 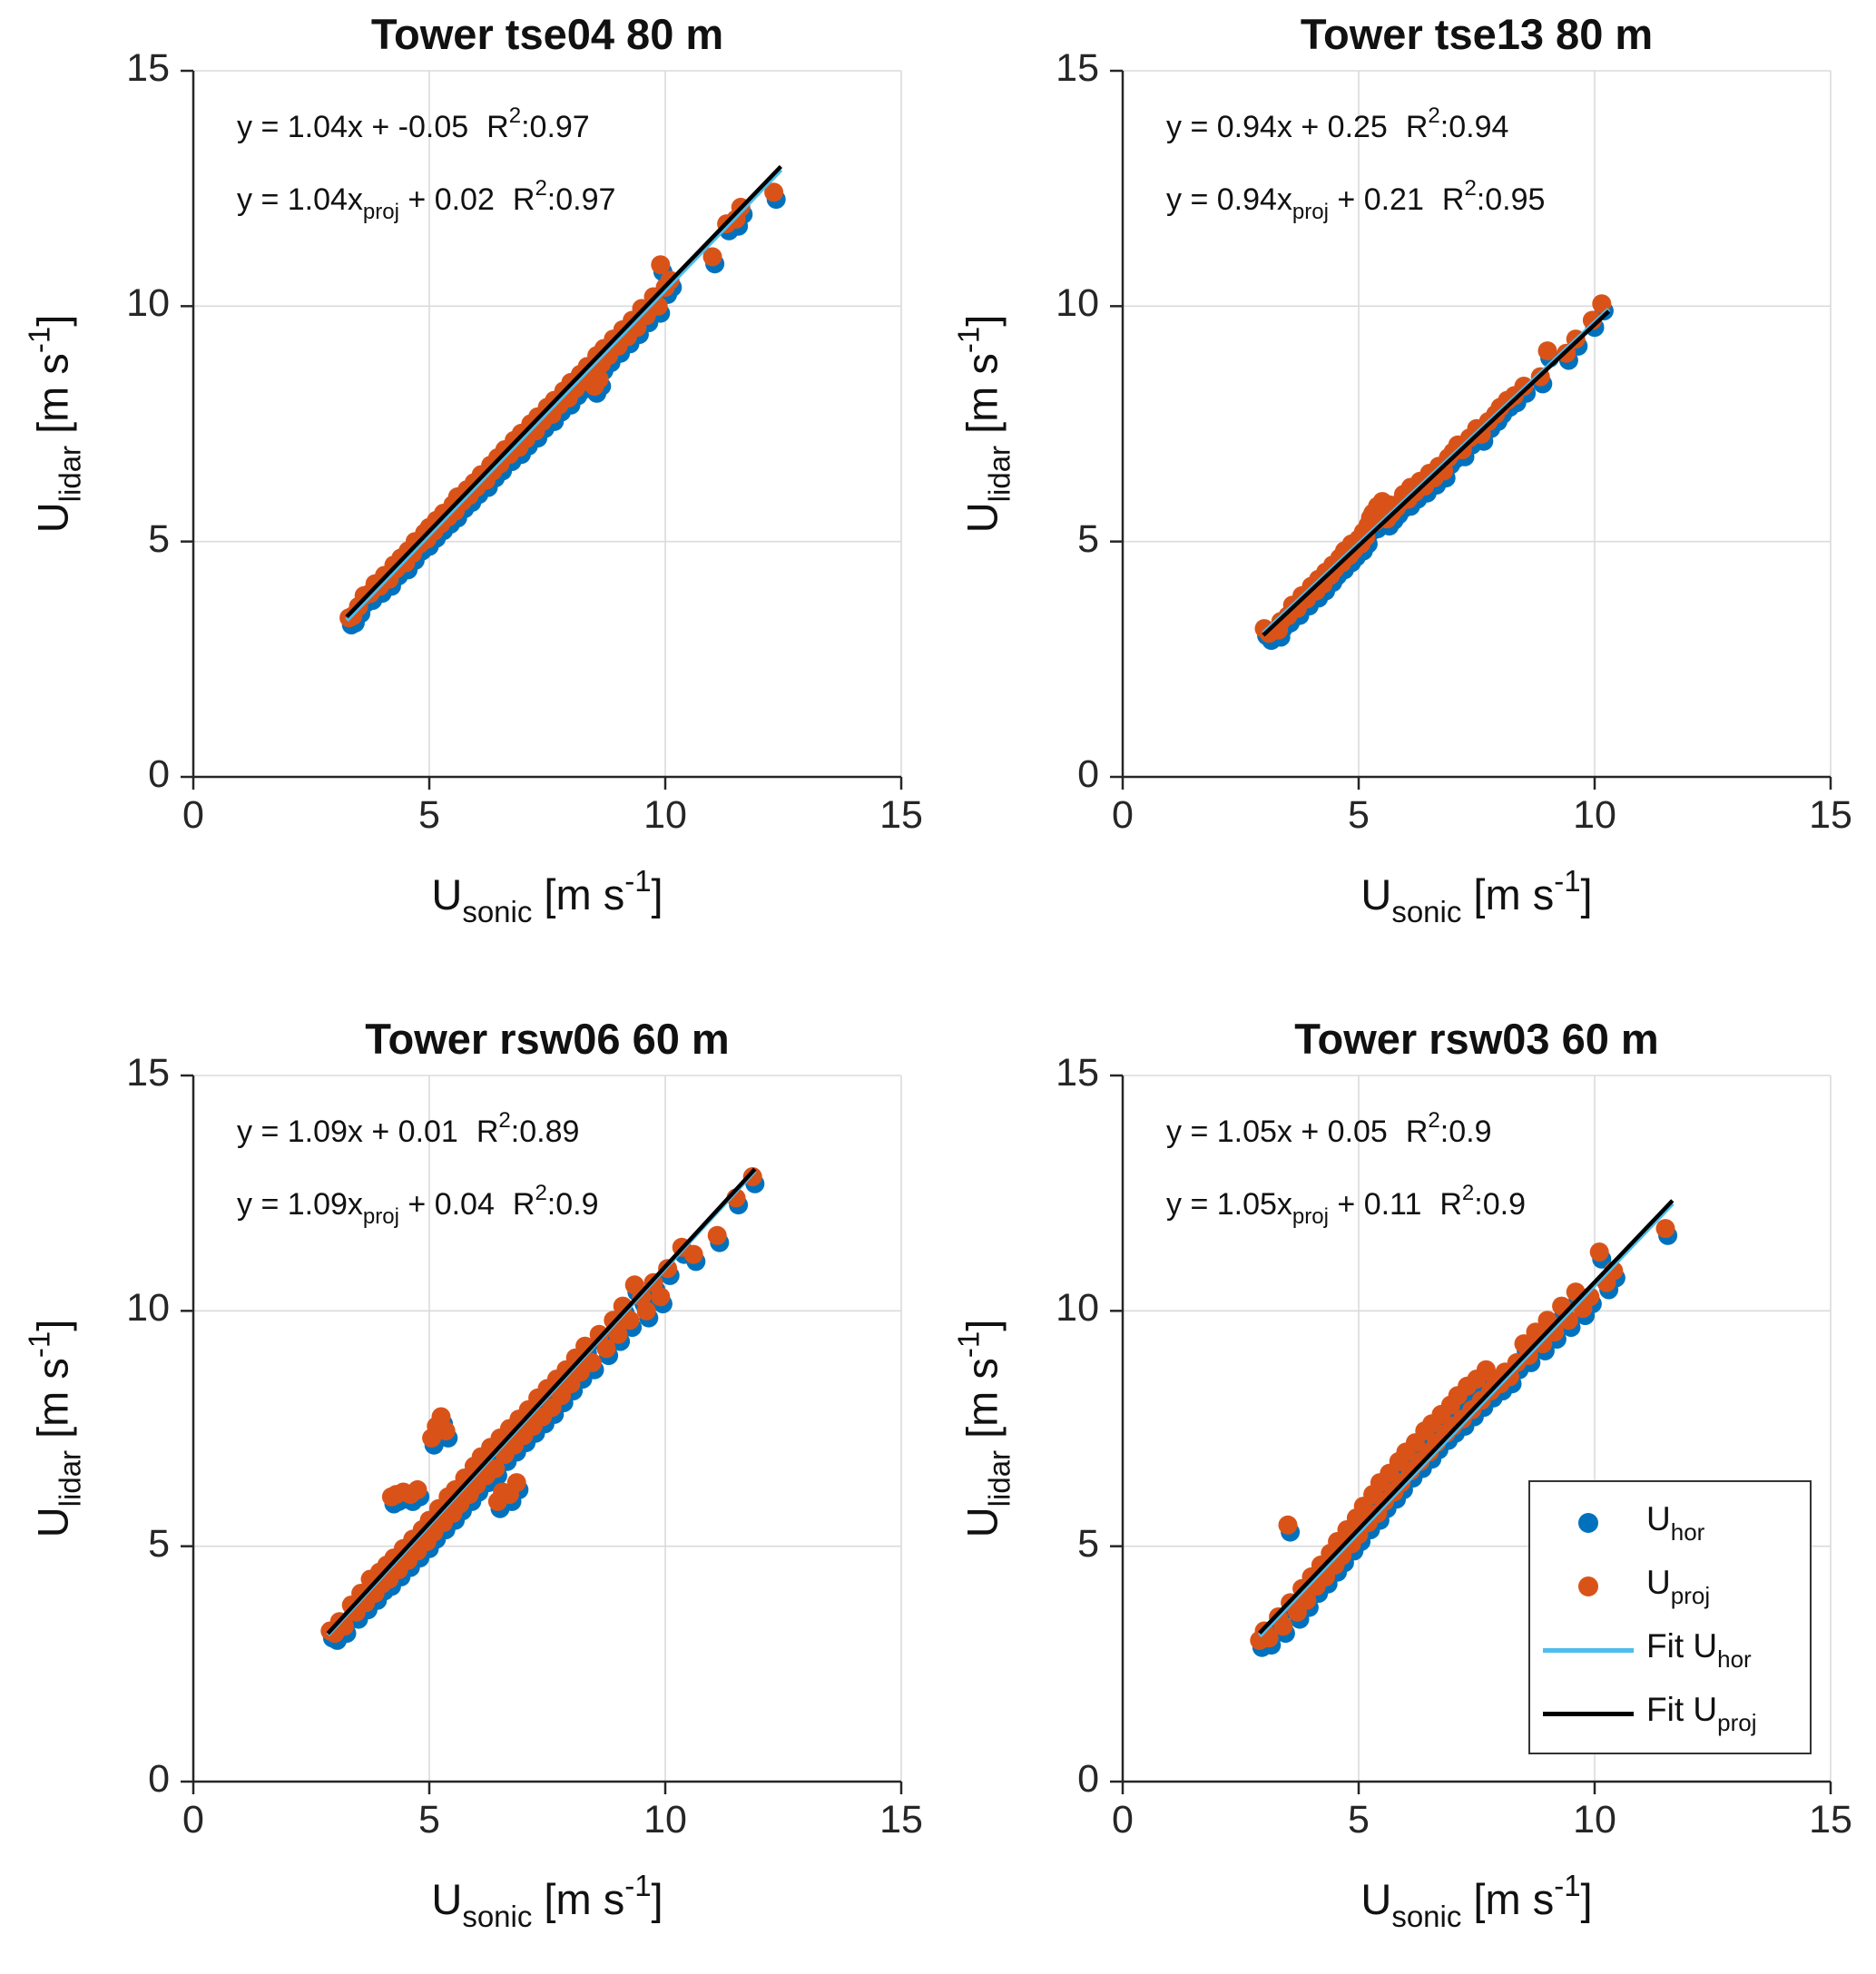 I want to click on fit-equation-hor: y = 1.05x + 0.05 R2:0.9, so click(x=1329, y=1128).